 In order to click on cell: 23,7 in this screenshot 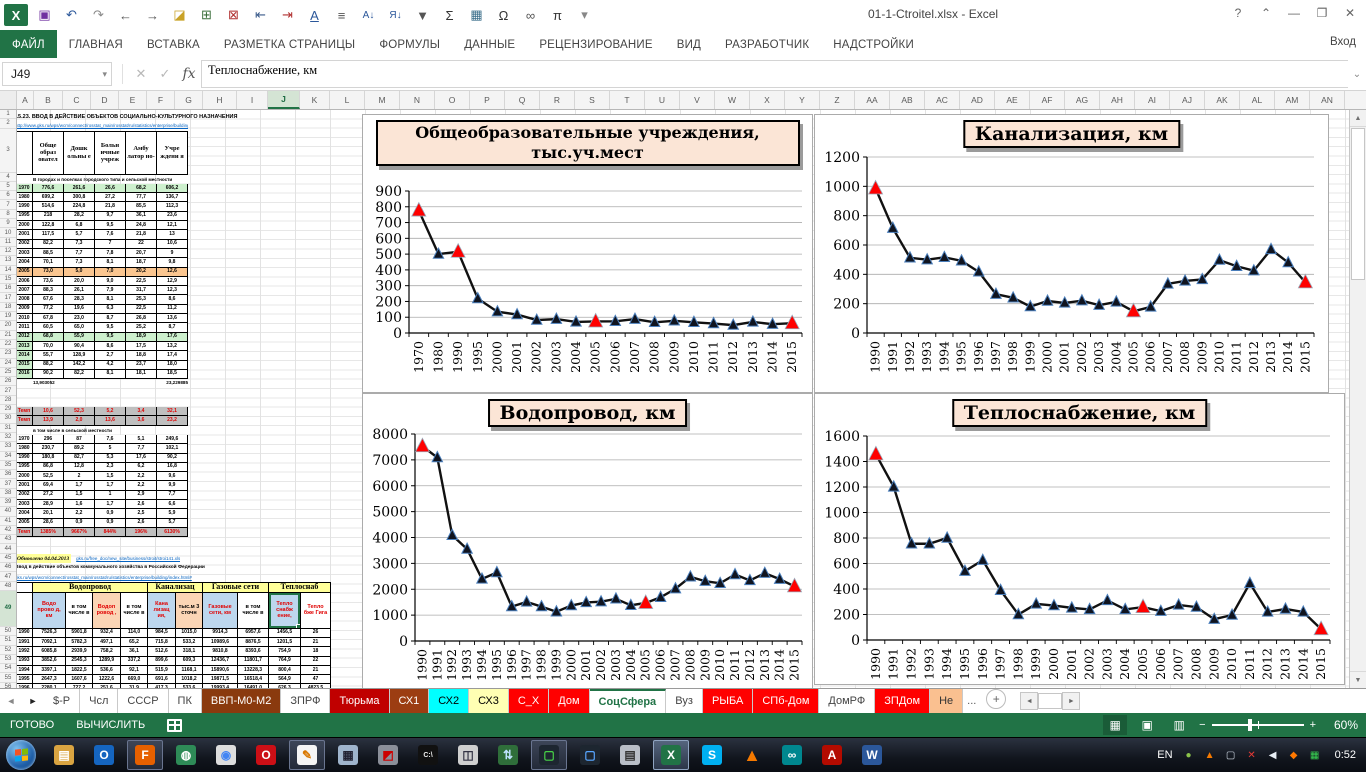, I will do `click(141, 365)`.